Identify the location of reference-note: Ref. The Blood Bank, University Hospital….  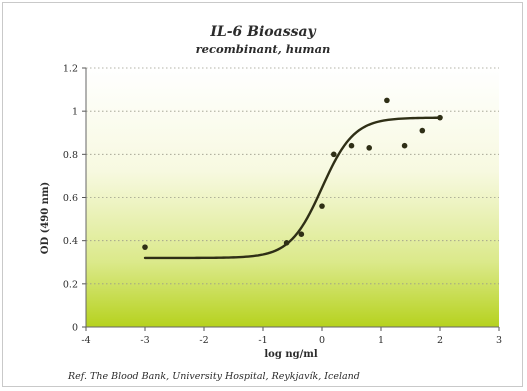
(213, 376).